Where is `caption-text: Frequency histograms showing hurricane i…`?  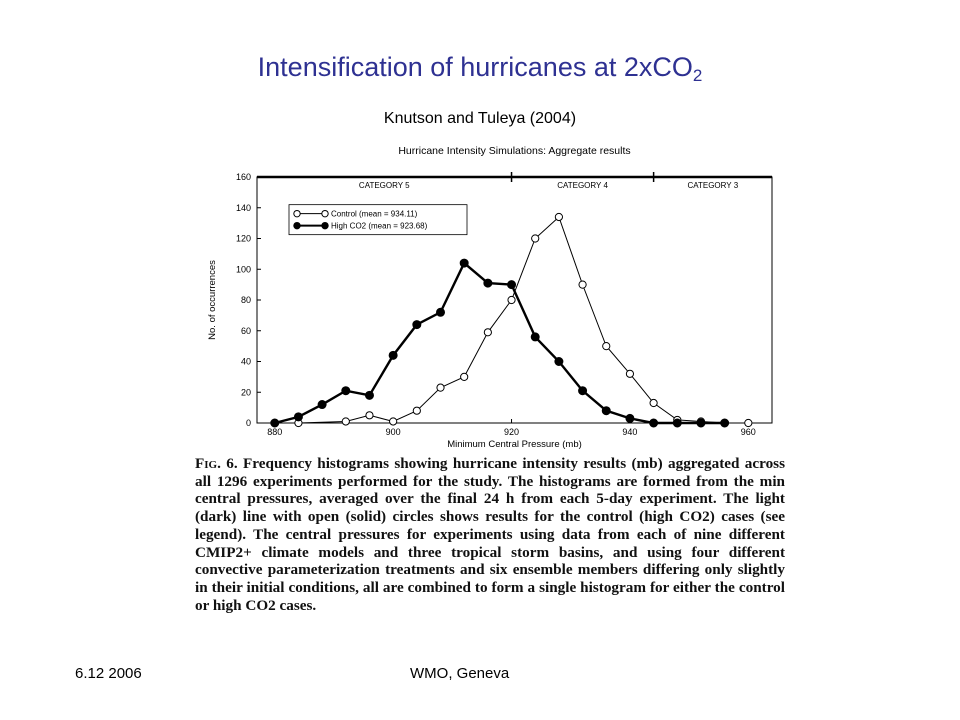 caption-text: Frequency histograms showing hurricane i… is located at coordinates (490, 534).